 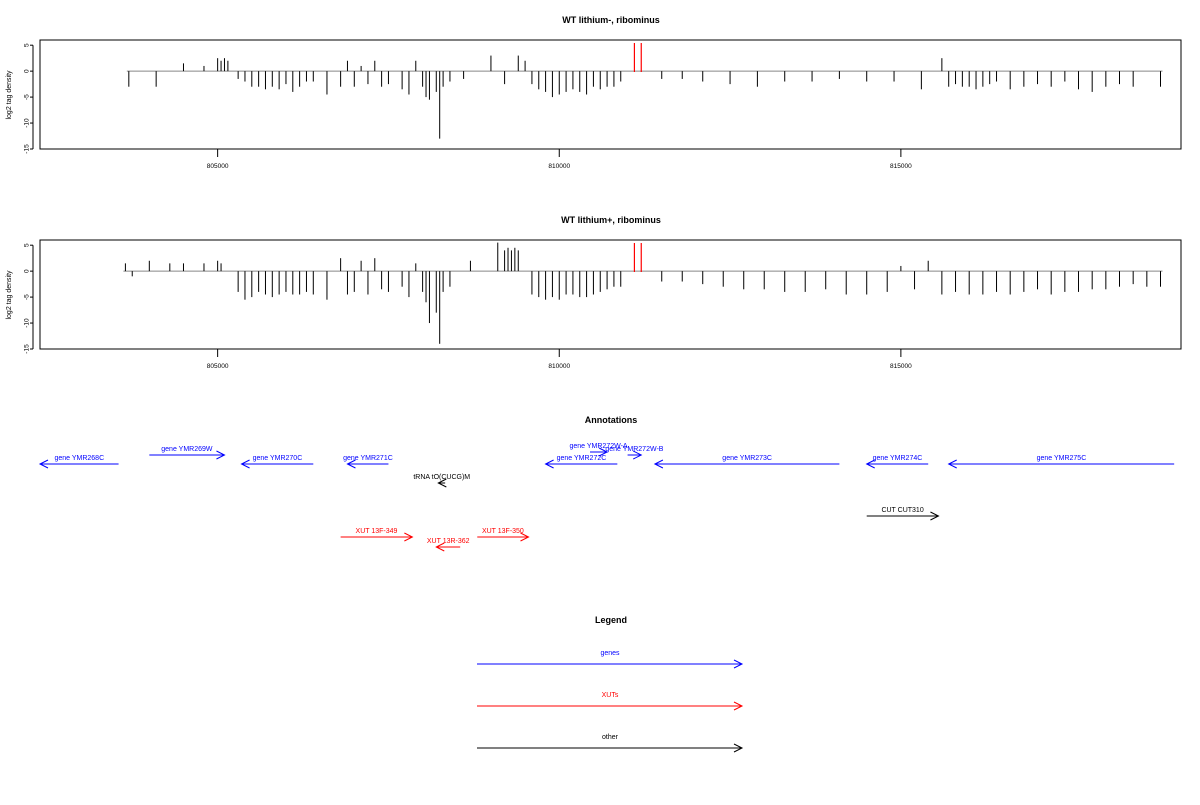 What do you see at coordinates (278, 458) in the screenshot?
I see `feature-label: gene YMR270C` at bounding box center [278, 458].